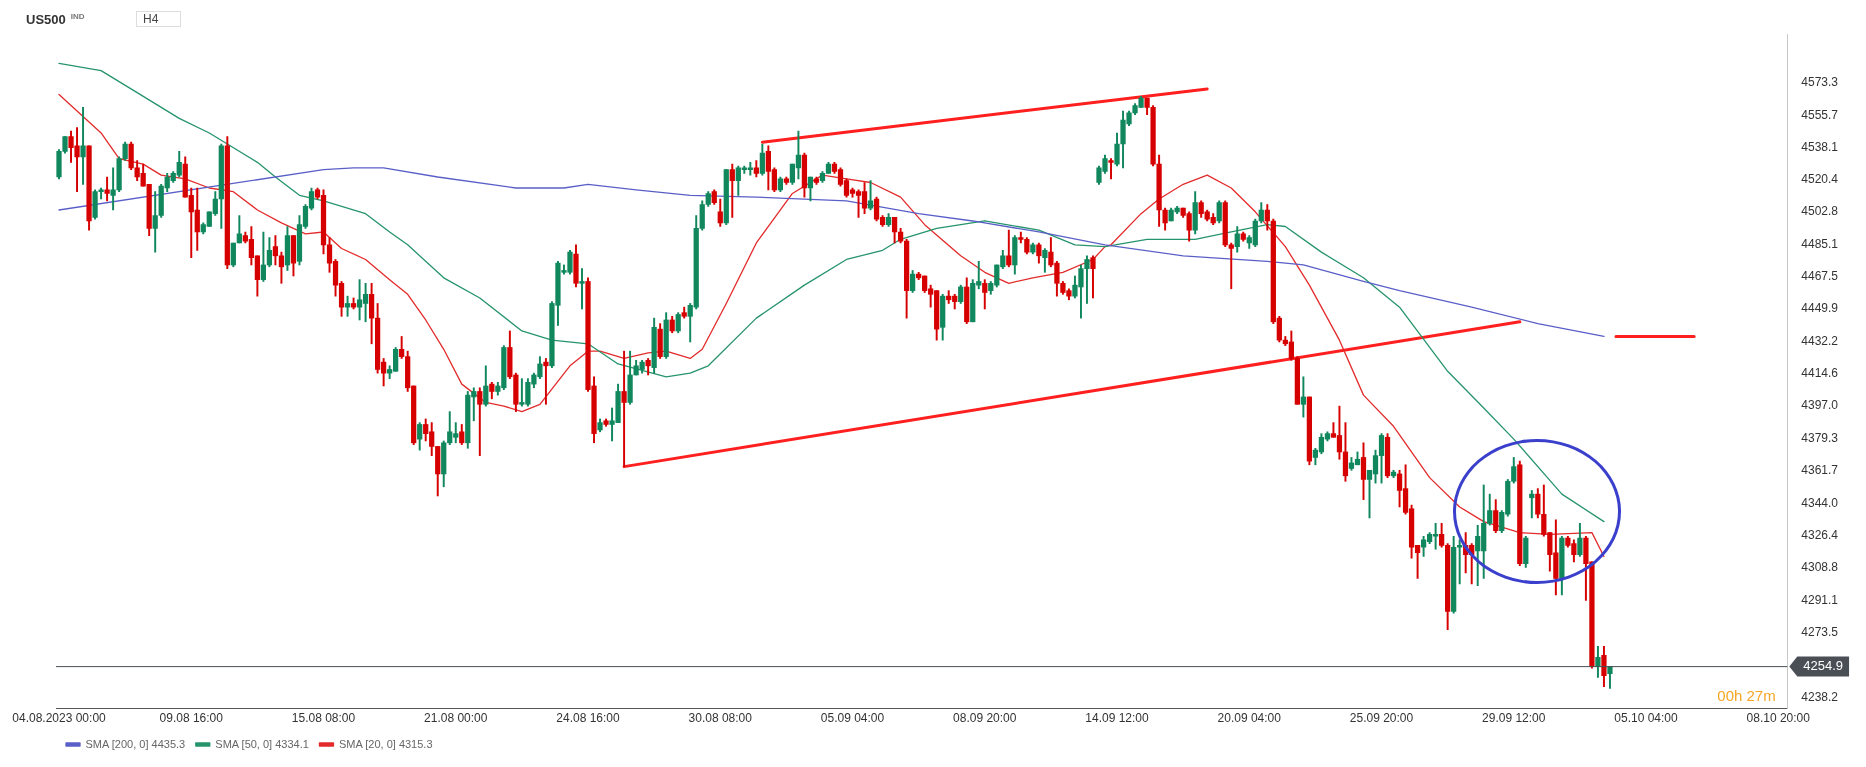 This screenshot has height=767, width=1866. Describe the element at coordinates (1820, 502) in the screenshot. I see `y-tick-label: 4344.0` at that location.